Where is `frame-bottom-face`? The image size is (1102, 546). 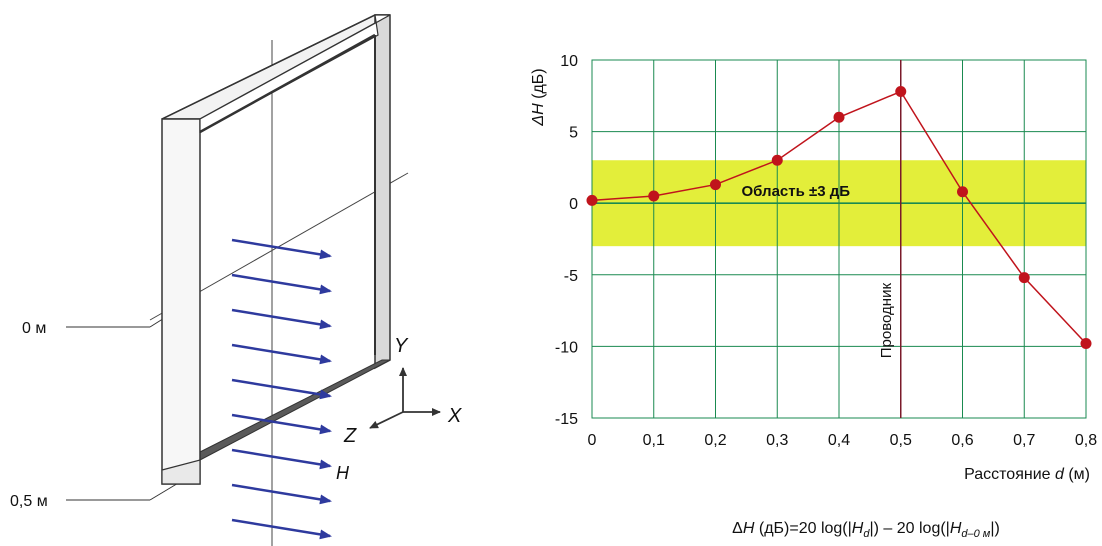
frame-bottom-face is located at coordinates (295, 410).